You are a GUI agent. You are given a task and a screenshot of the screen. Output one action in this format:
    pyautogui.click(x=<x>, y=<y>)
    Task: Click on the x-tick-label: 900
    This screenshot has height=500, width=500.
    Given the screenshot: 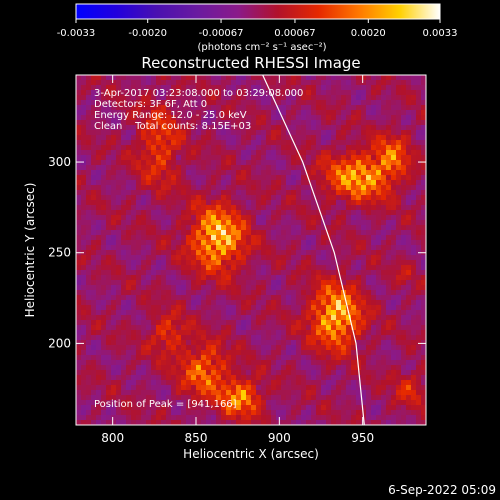 What is the action you would take?
    pyautogui.click(x=279, y=438)
    